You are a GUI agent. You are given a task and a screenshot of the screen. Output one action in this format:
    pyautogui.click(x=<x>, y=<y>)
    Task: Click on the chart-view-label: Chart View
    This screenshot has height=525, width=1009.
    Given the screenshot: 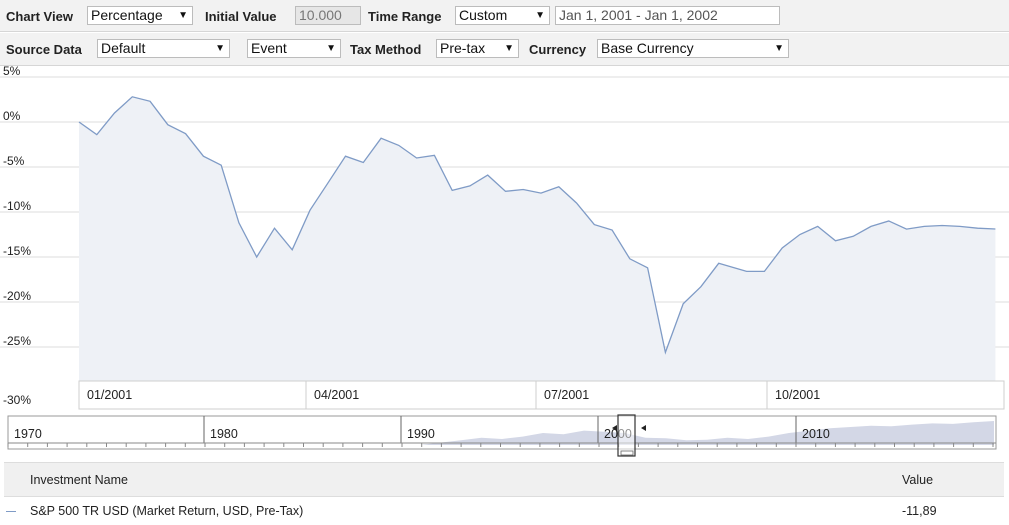 What is the action you would take?
    pyautogui.click(x=39, y=16)
    